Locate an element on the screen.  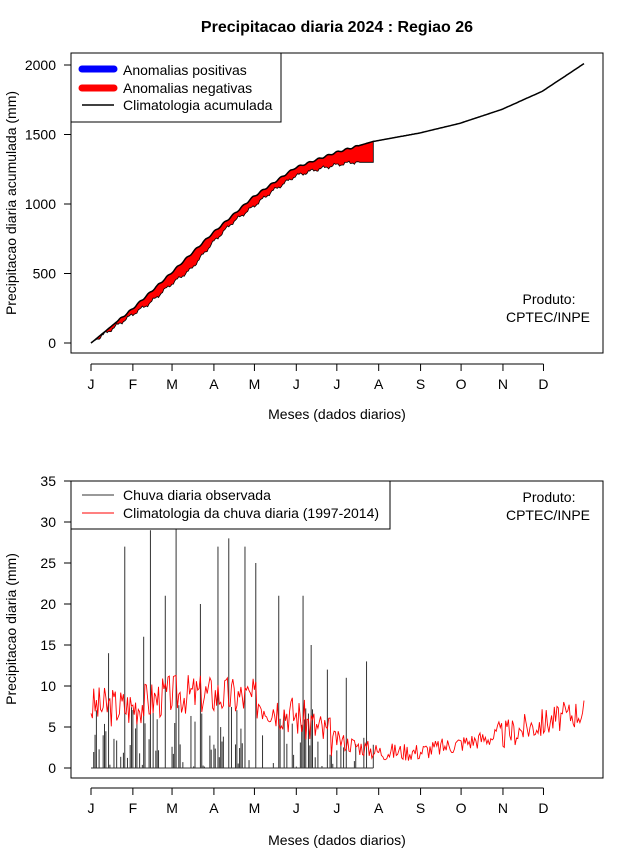
bottom-y-axis-label: Precipitacao diaria (mm) is located at coordinates (11, 629).